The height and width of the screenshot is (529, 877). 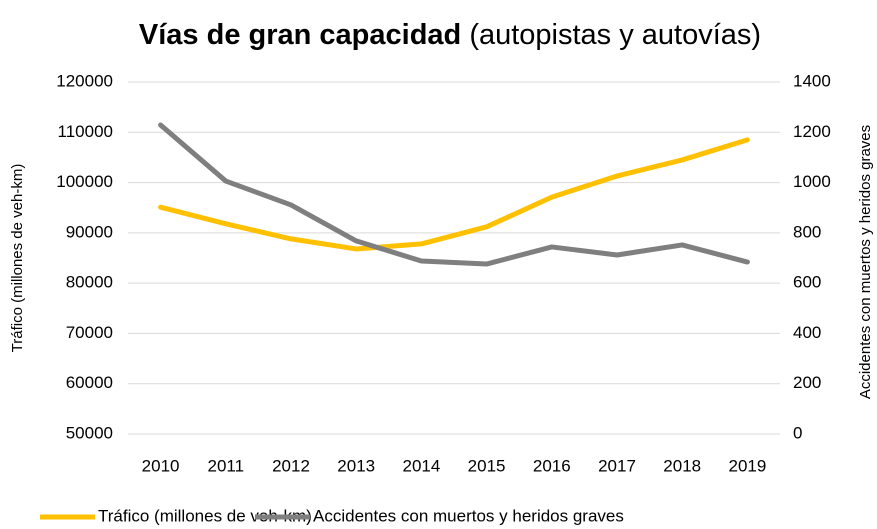 What do you see at coordinates (161, 465) in the screenshot?
I see `x-tick-label: 2010` at bounding box center [161, 465].